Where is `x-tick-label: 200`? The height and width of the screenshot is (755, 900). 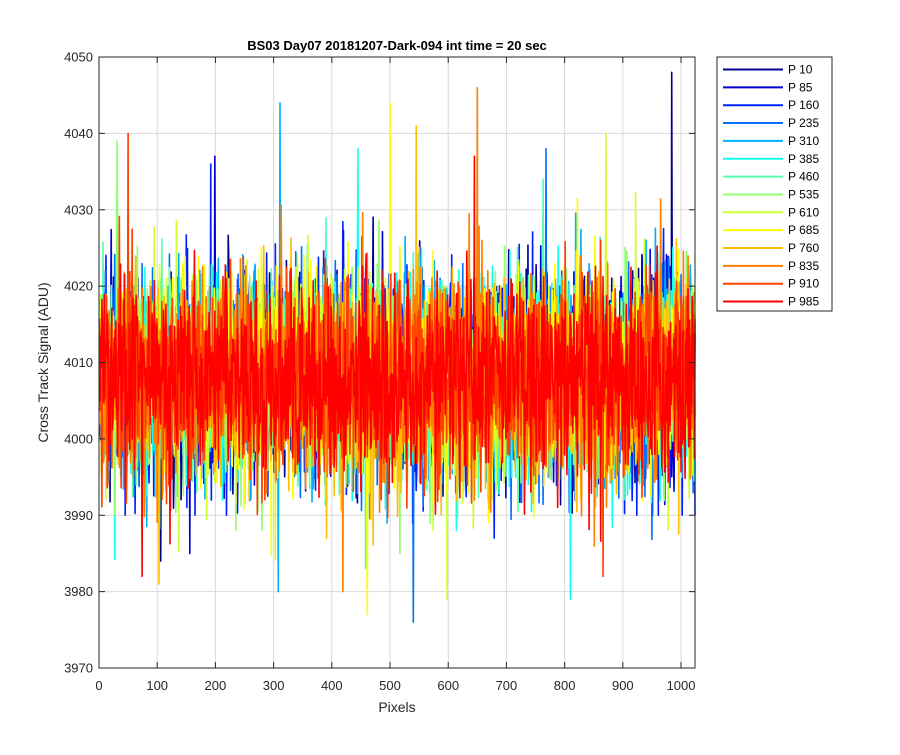
x-tick-label: 200 is located at coordinates (216, 685).